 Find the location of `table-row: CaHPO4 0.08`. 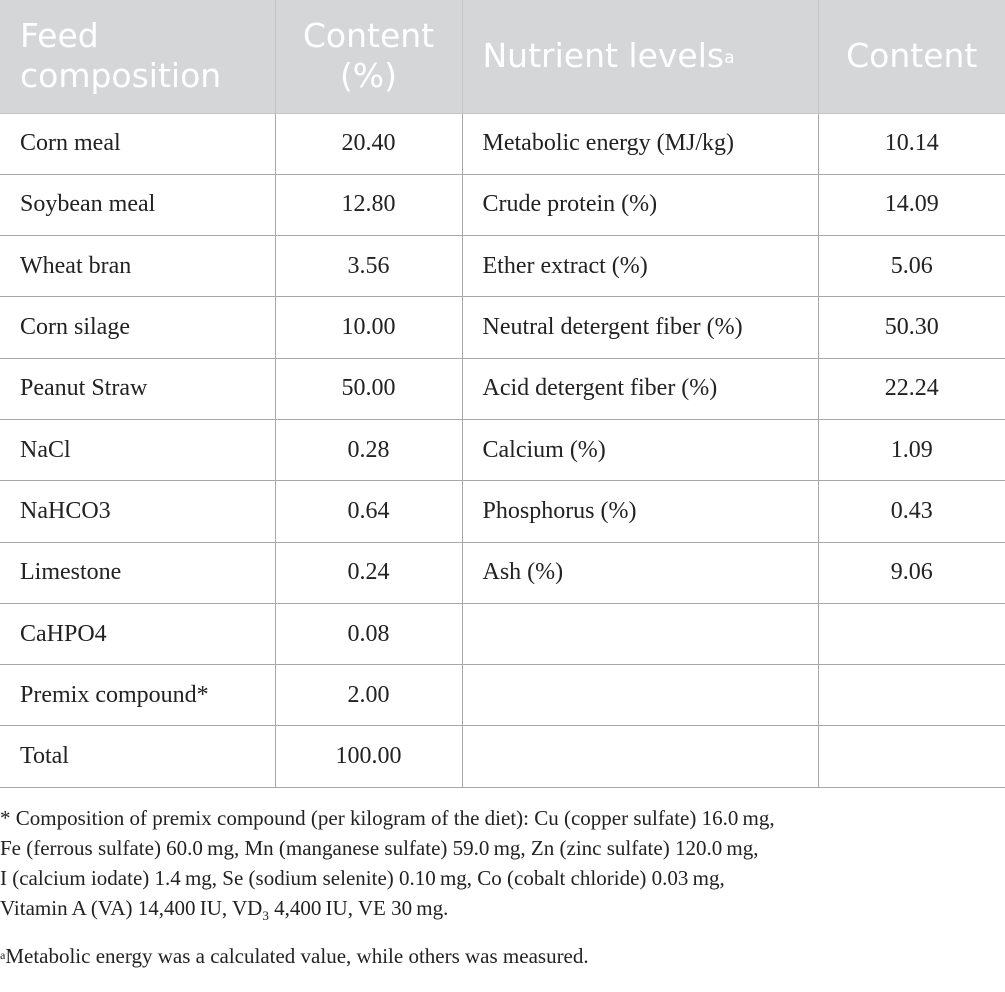

table-row: CaHPO4 0.08 is located at coordinates (502, 634).